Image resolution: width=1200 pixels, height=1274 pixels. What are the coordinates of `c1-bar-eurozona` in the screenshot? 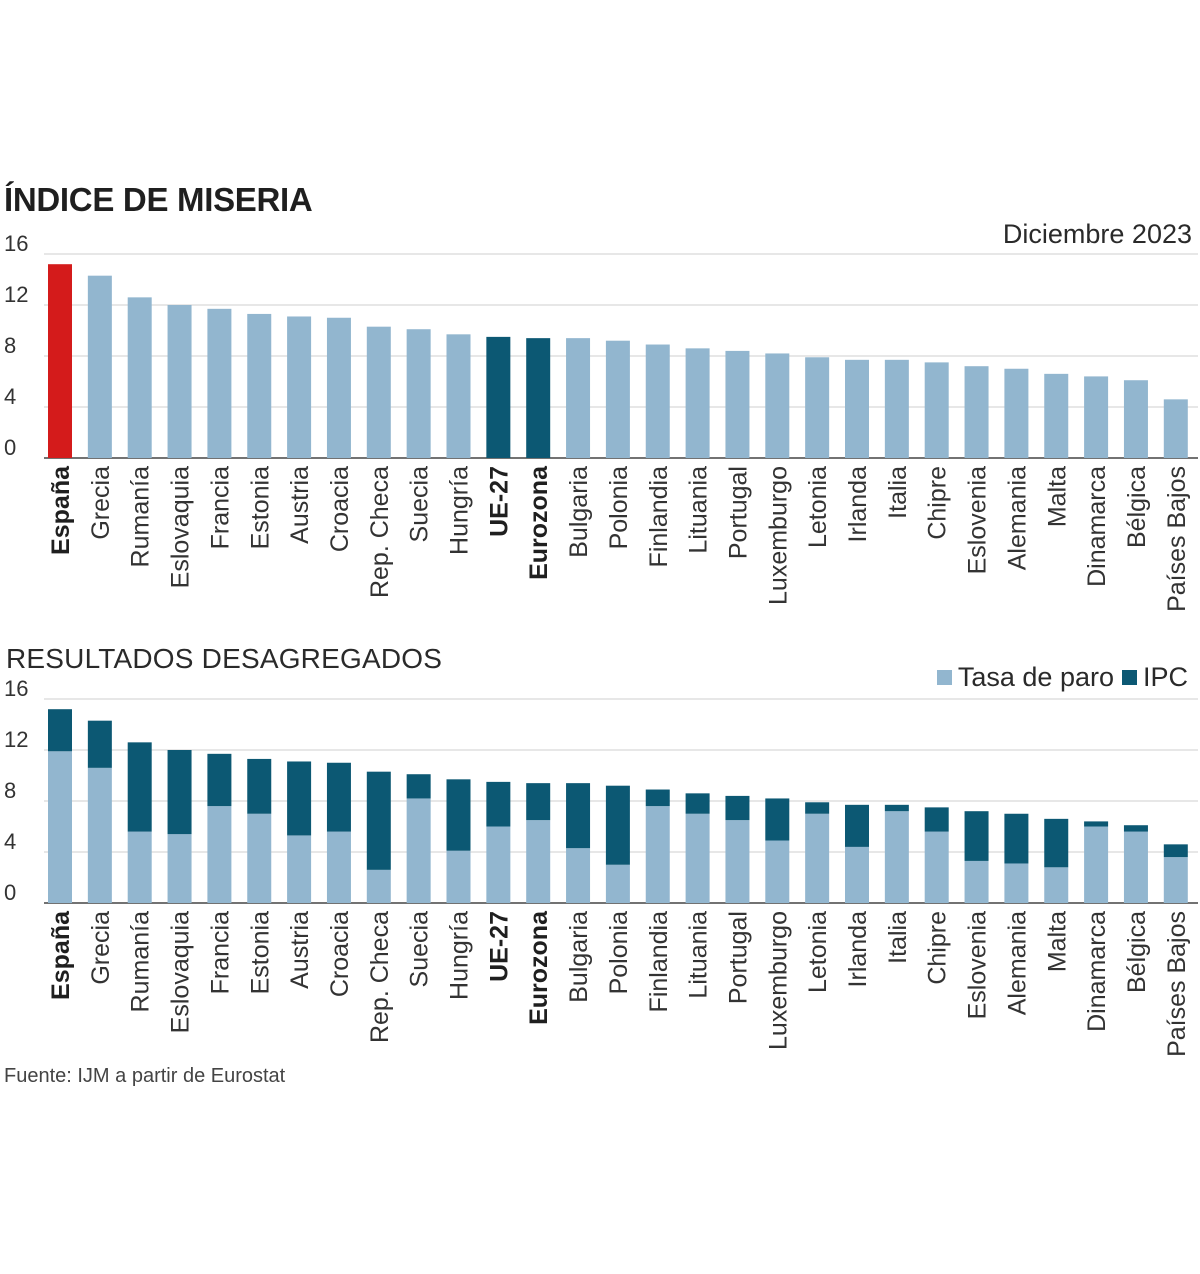 It's located at (538, 398).